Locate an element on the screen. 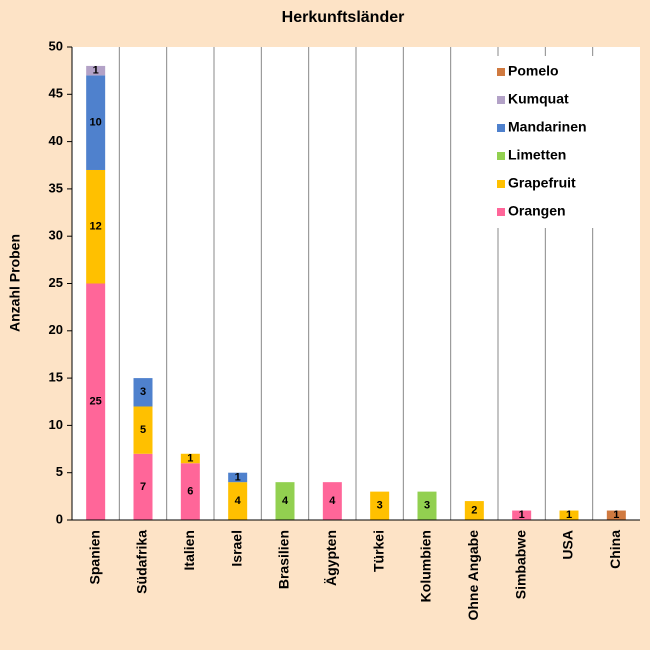  y-tick-label: 45 is located at coordinates (56, 93).